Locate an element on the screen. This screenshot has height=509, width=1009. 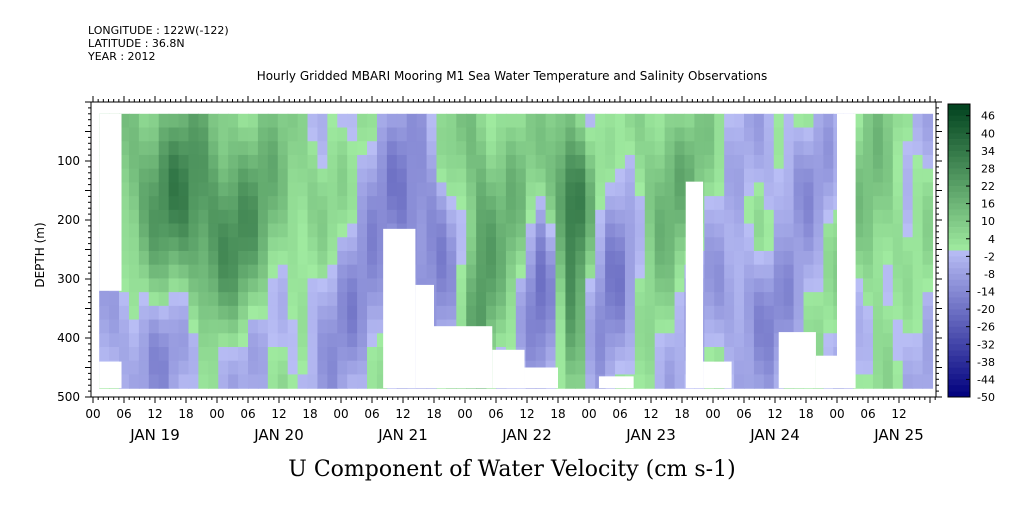
x-hour-tick-label: 18 is located at coordinates (309, 414).